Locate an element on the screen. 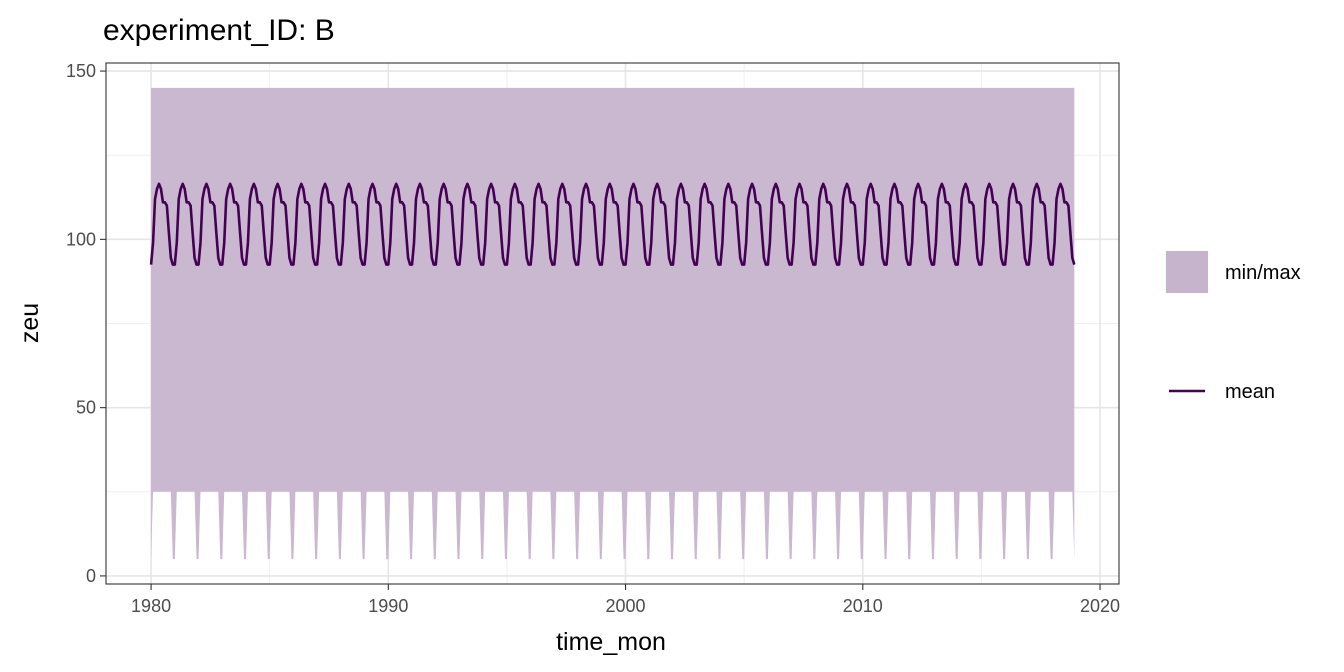 The height and width of the screenshot is (672, 1344). x-tick-label: 2000 is located at coordinates (626, 606).